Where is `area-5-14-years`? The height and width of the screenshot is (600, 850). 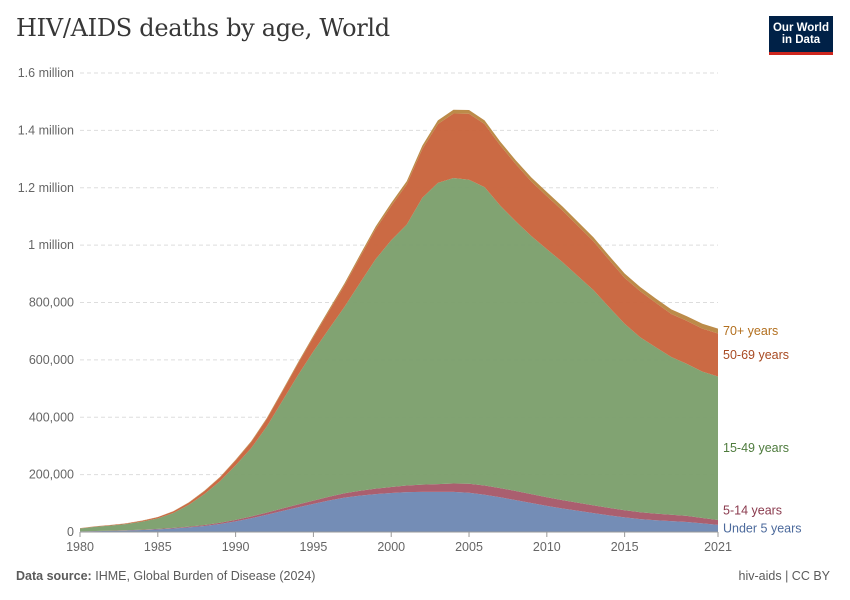
area-5-14-years is located at coordinates (399, 507).